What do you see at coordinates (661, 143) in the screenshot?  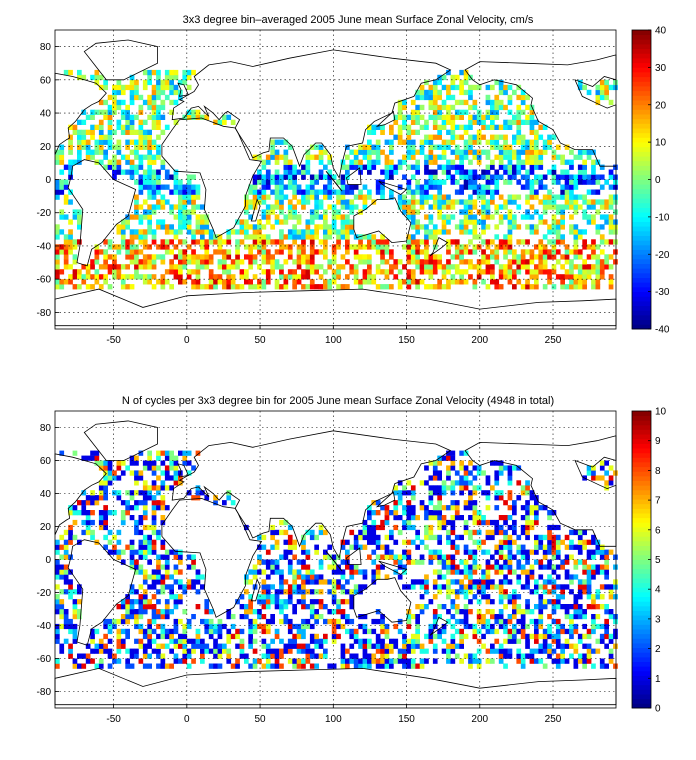 I see `colorbar-tick-label: 10` at bounding box center [661, 143].